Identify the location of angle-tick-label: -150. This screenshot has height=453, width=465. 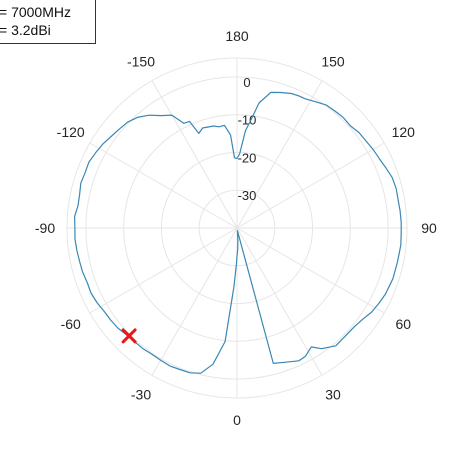
(141, 62).